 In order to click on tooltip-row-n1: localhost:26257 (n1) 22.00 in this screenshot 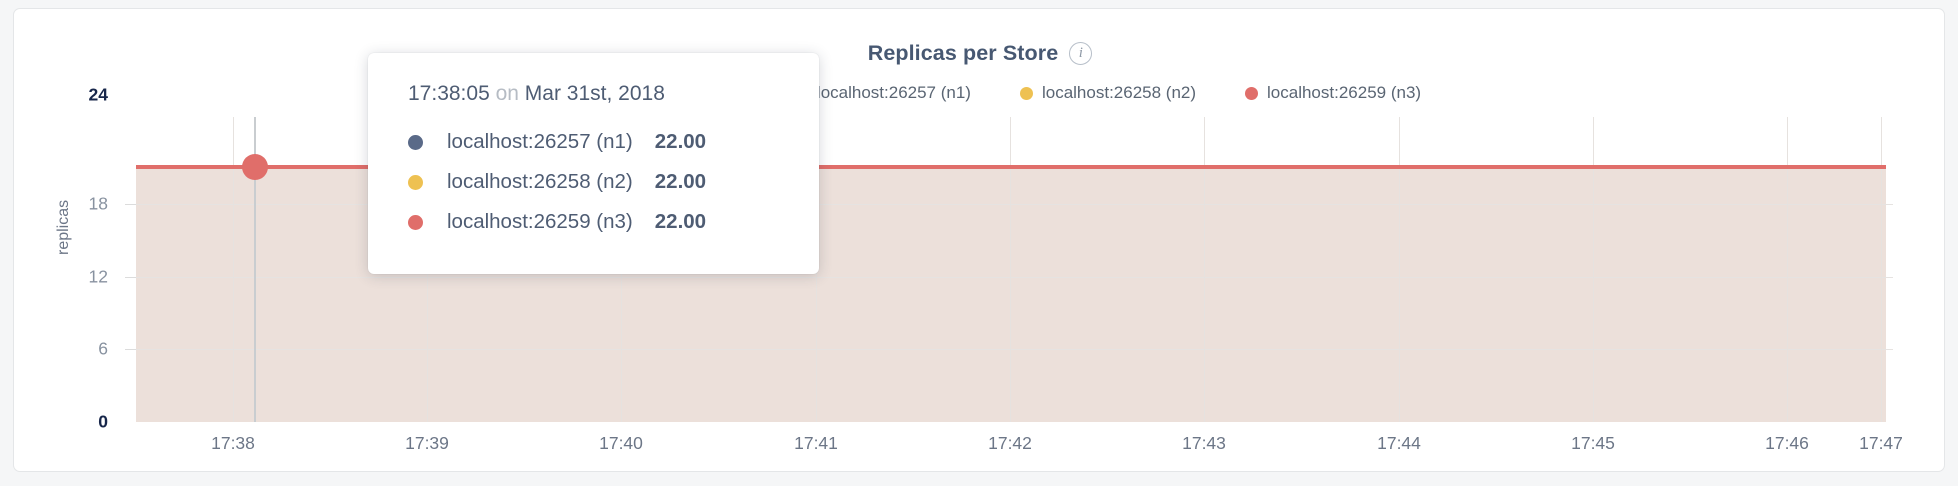, I will do `click(593, 142)`.